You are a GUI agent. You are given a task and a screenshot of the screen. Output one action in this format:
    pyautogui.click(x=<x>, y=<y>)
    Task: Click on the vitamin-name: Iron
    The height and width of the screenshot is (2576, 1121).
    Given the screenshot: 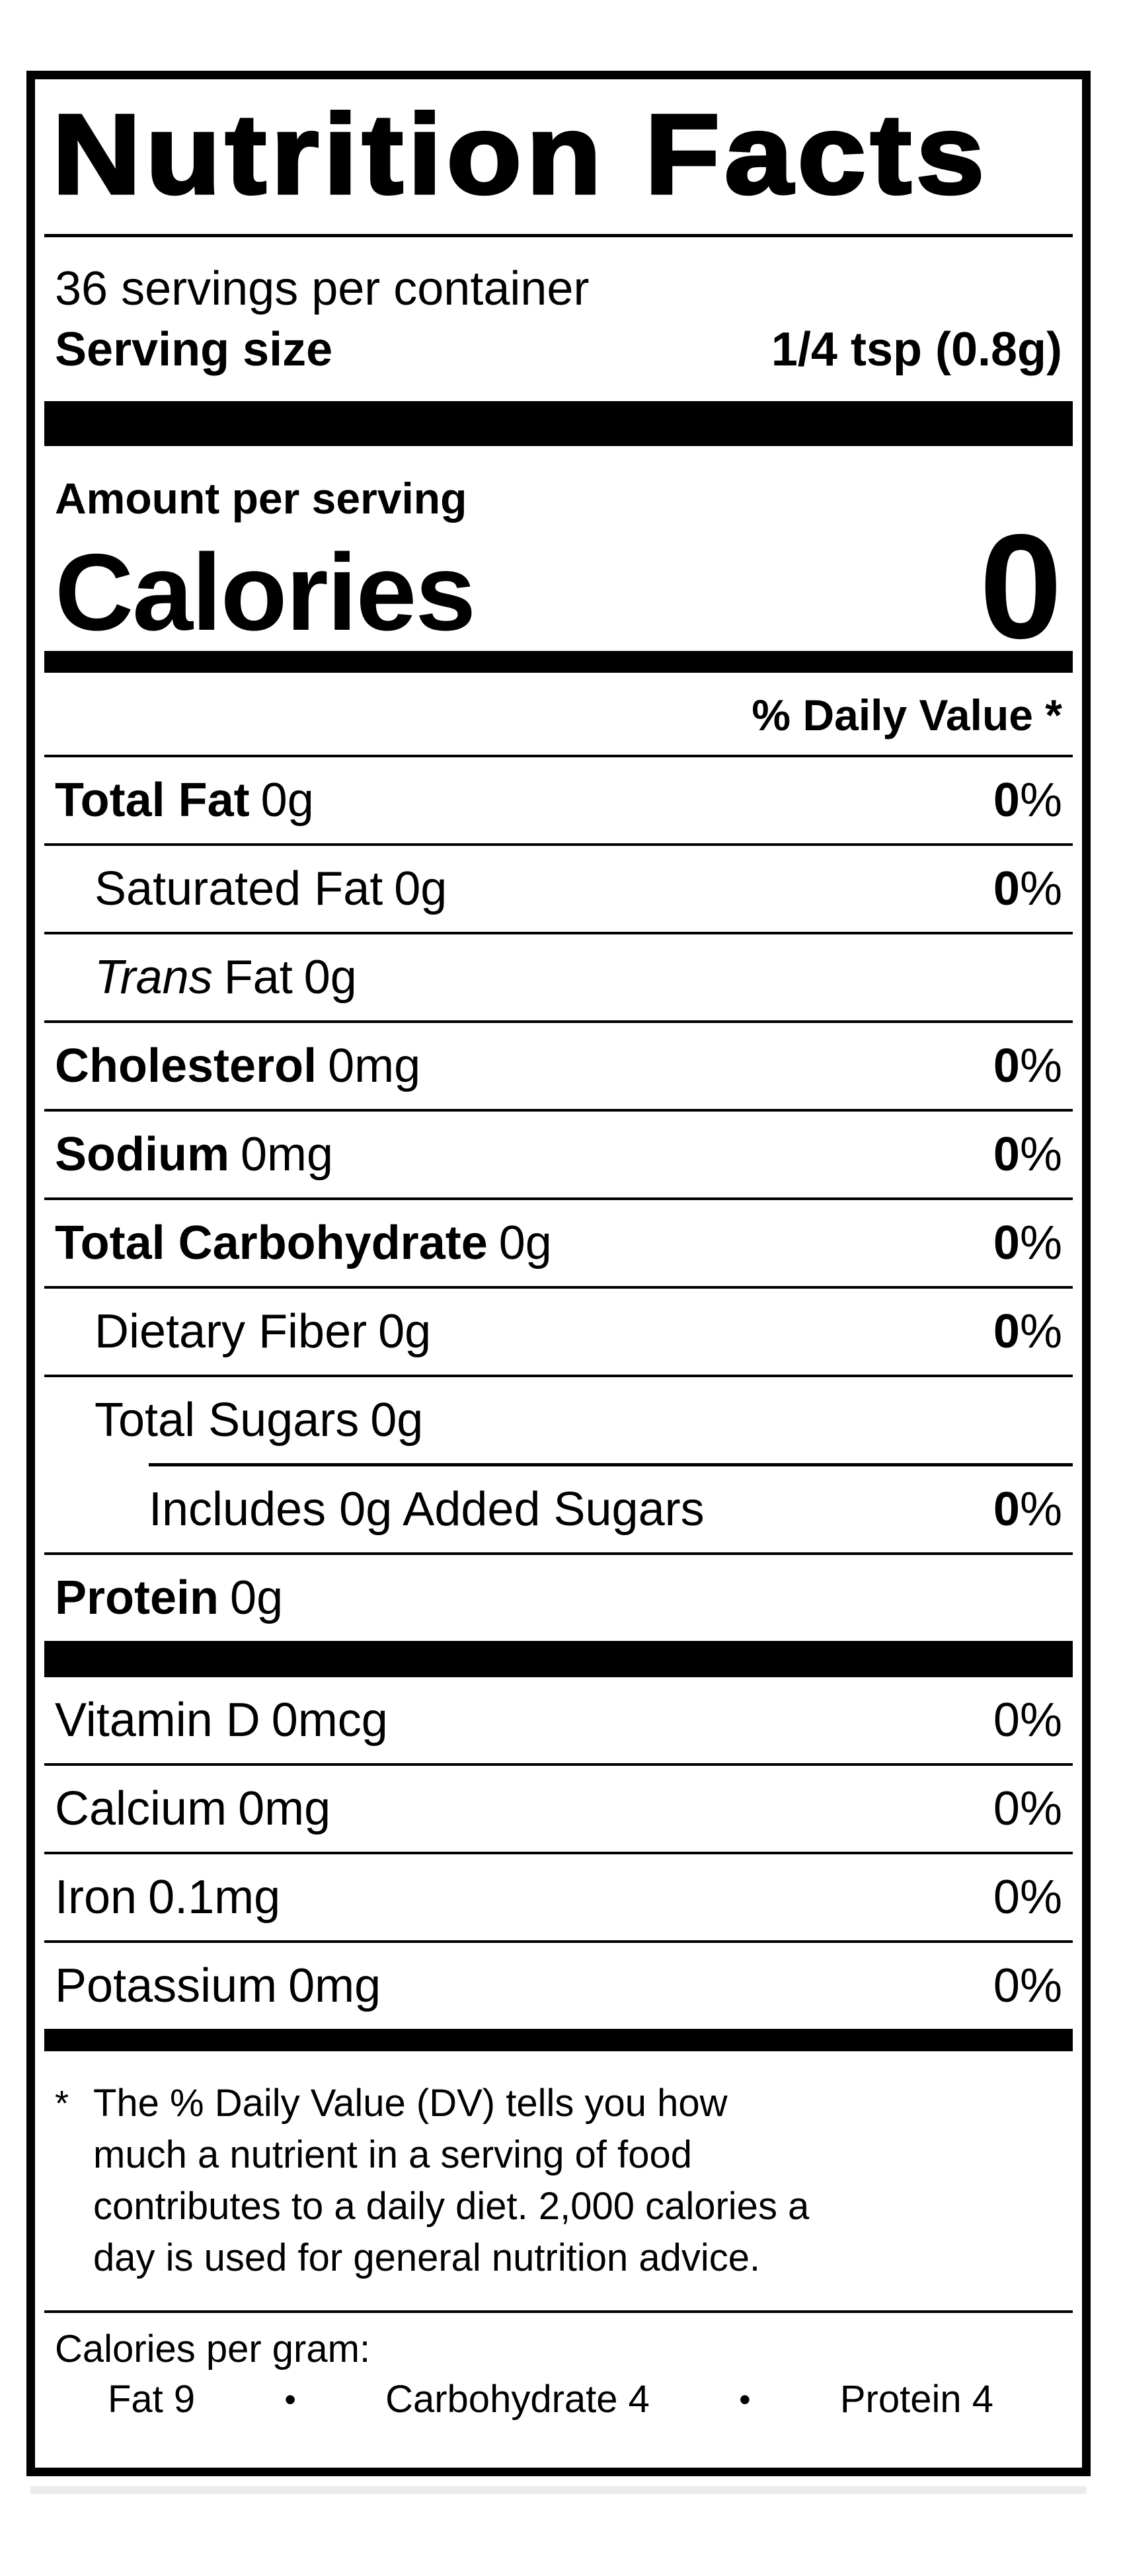 What is the action you would take?
    pyautogui.click(x=96, y=1897)
    